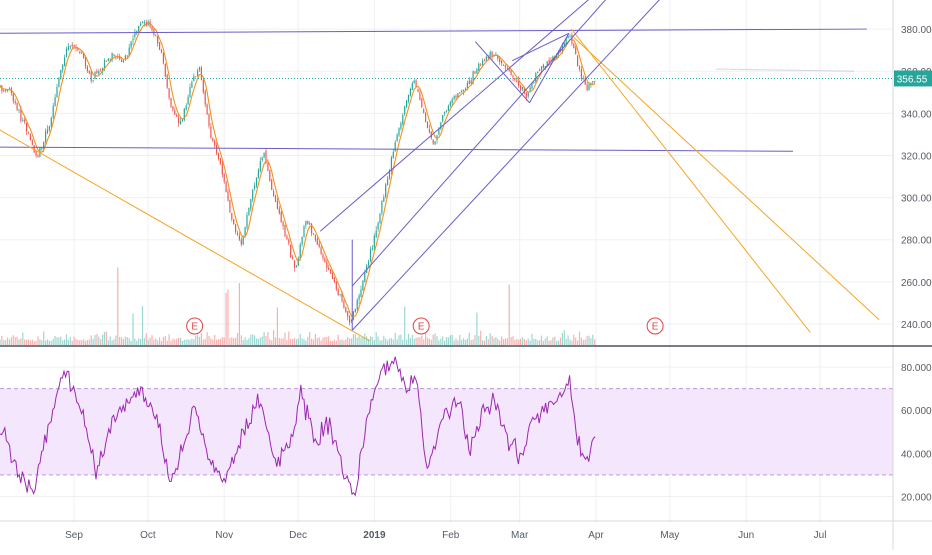 Image resolution: width=932 pixels, height=555 pixels. I want to click on earnings-marker, so click(421, 326).